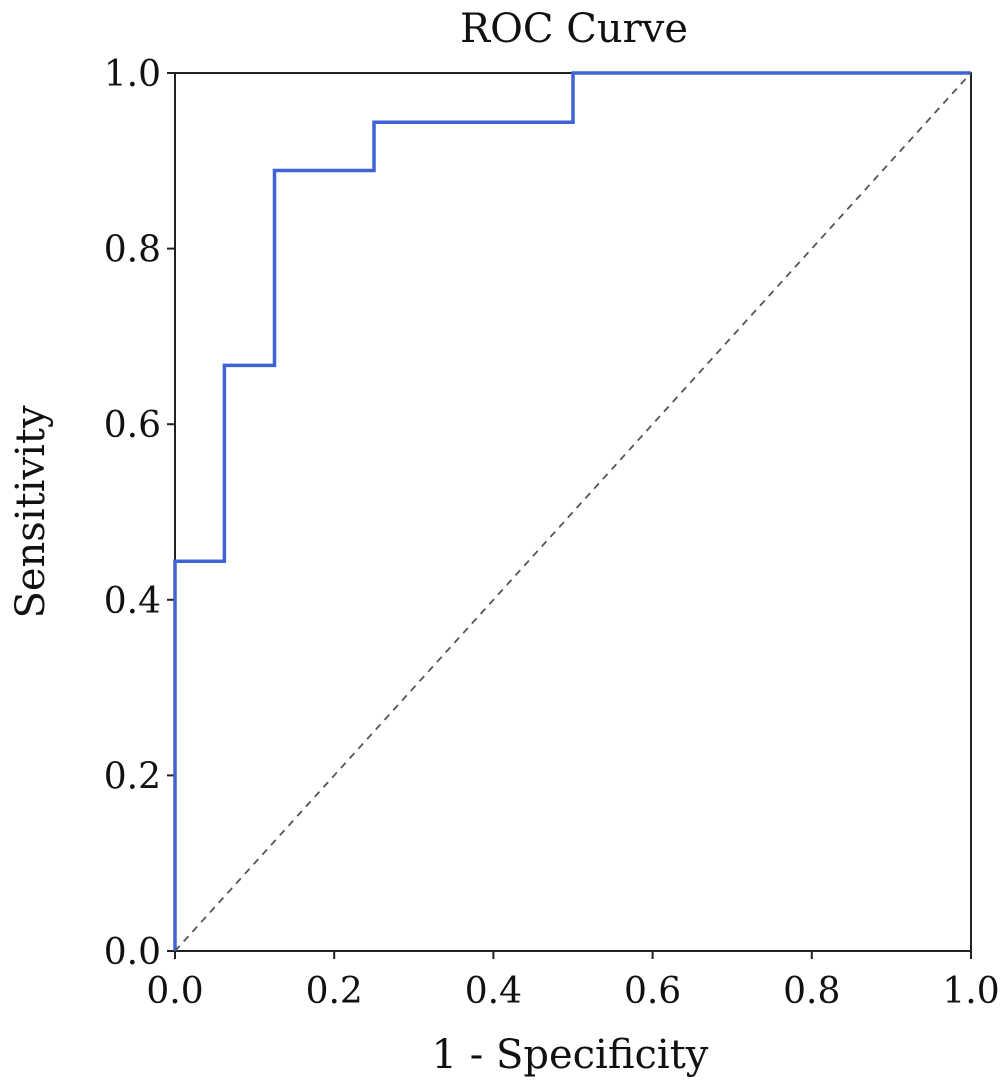  Describe the element at coordinates (652, 991) in the screenshot. I see `x-tick-label: 0.6` at that location.